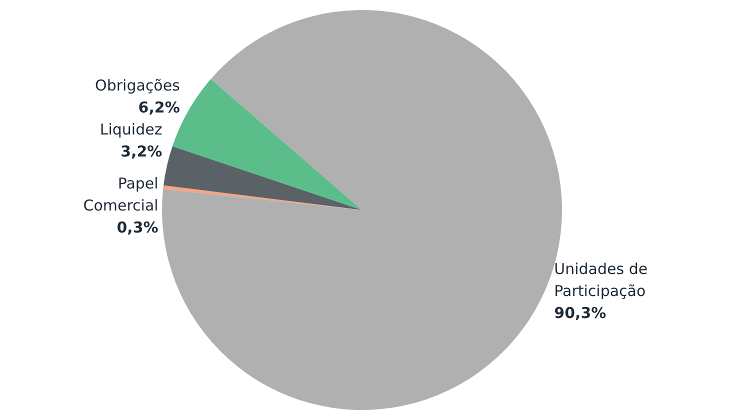 The image size is (729, 411). Describe the element at coordinates (580, 313) in the screenshot. I see `data-label: 90,3%` at that location.